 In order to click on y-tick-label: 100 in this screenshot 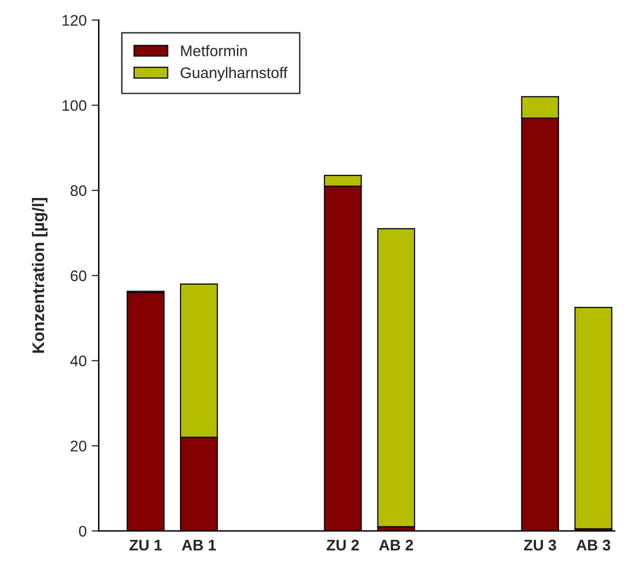, I will do `click(74, 105)`.